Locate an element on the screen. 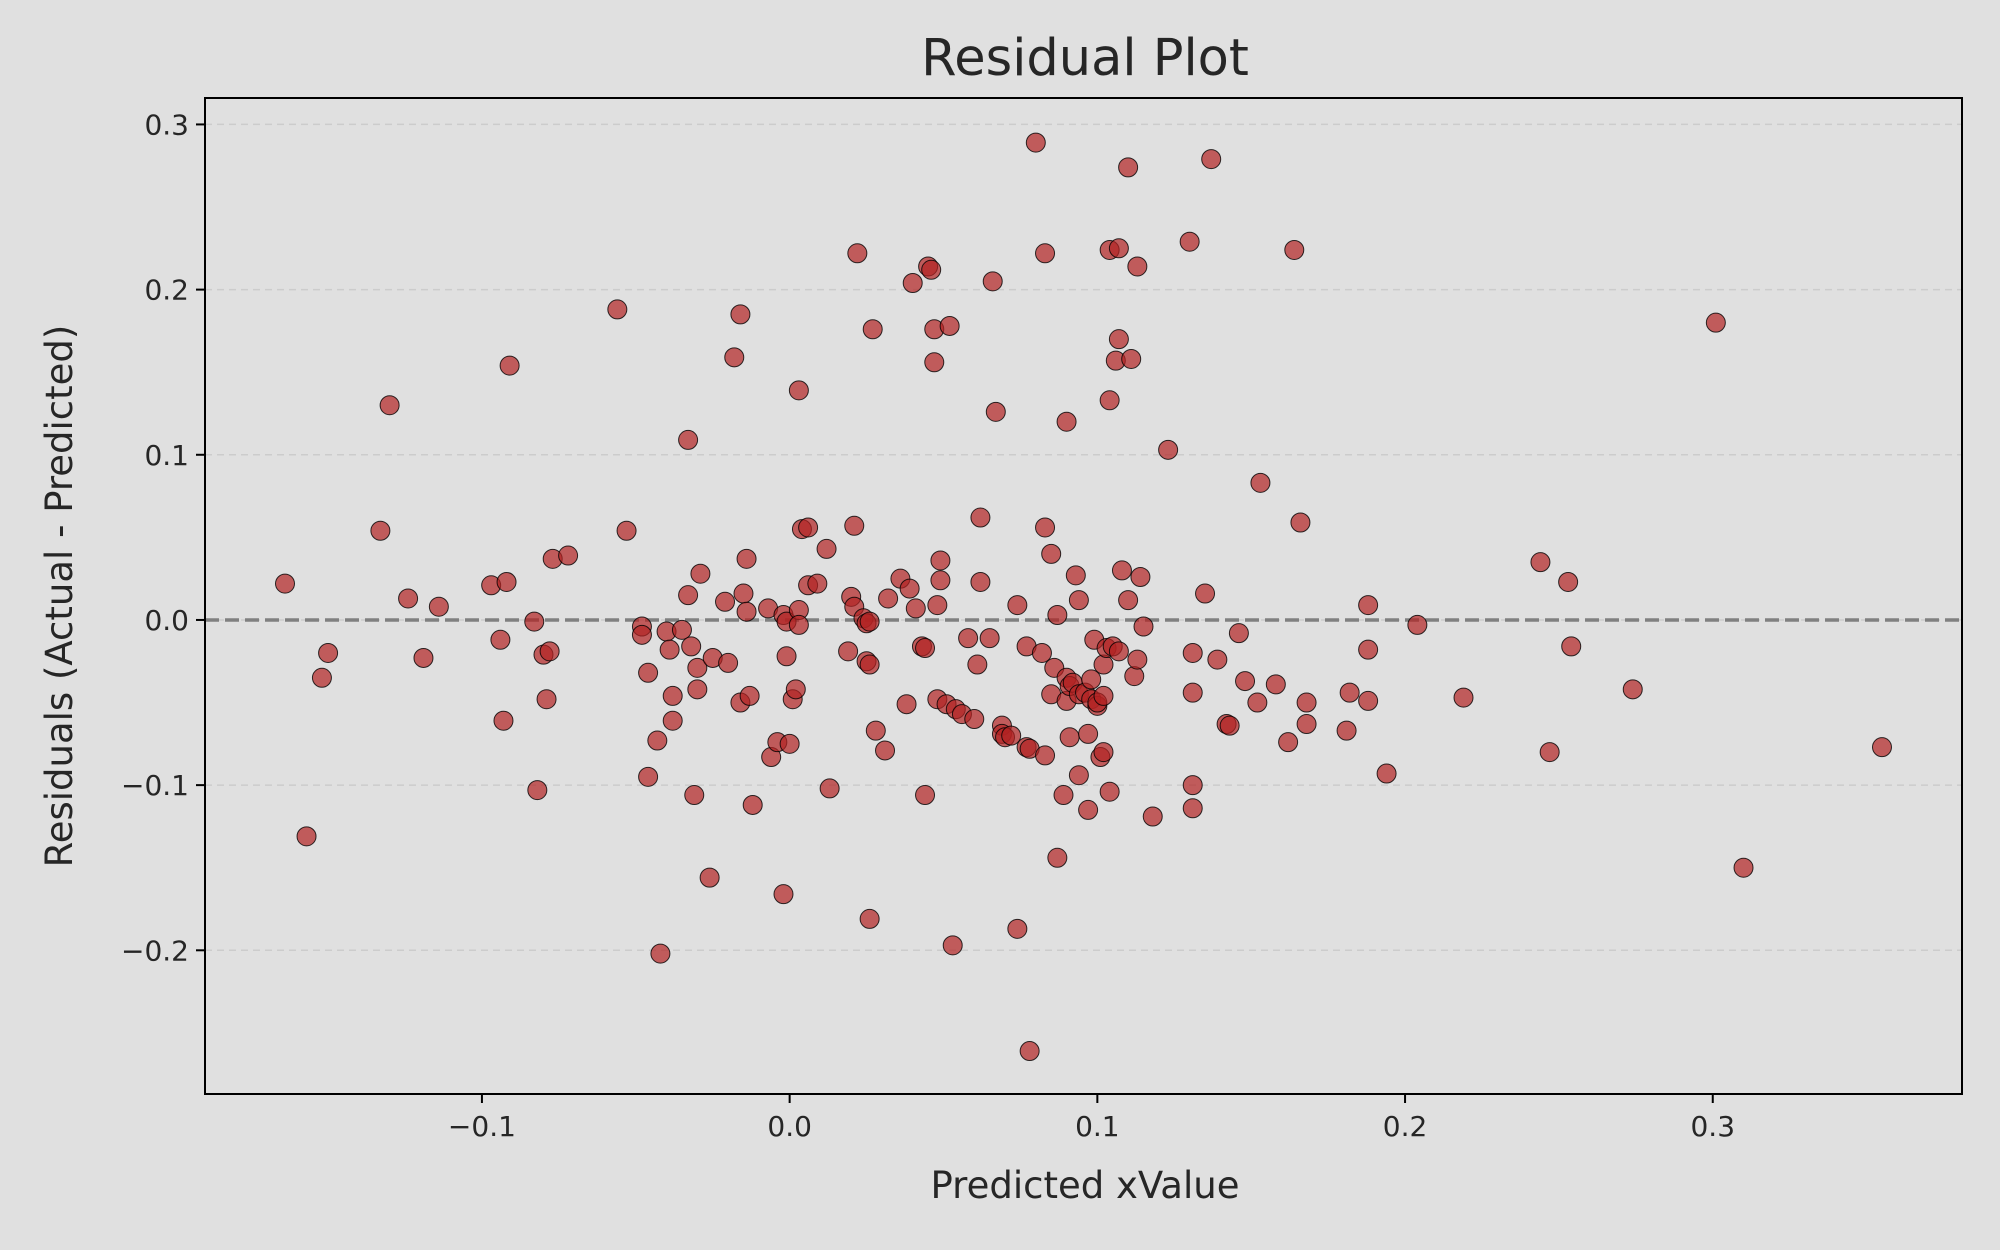  y-axis-label: Residuals (Actual - Predicted) is located at coordinates (59, 596).